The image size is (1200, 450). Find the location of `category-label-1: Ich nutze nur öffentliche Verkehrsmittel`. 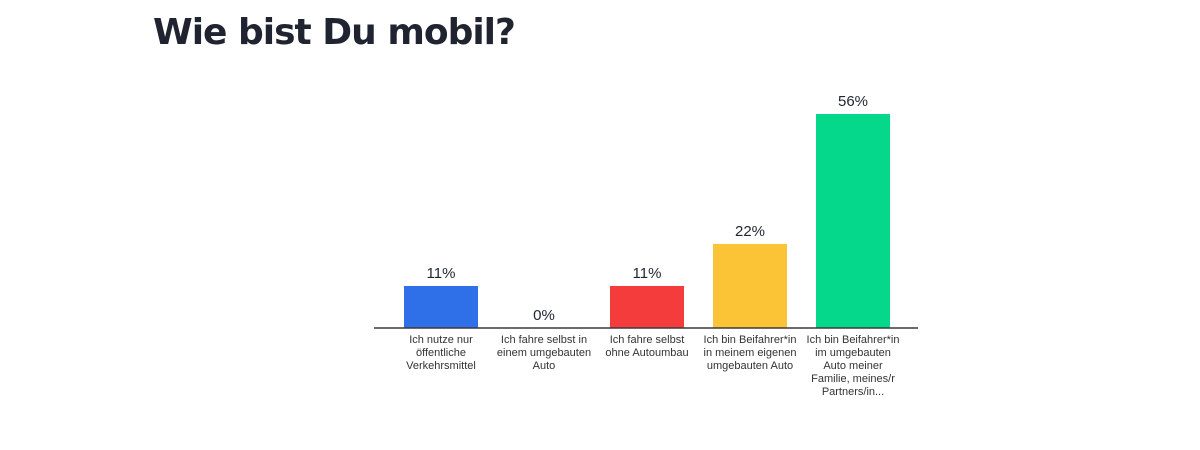

category-label-1: Ich nutze nur öffentliche Verkehrsmittel is located at coordinates (441, 353).